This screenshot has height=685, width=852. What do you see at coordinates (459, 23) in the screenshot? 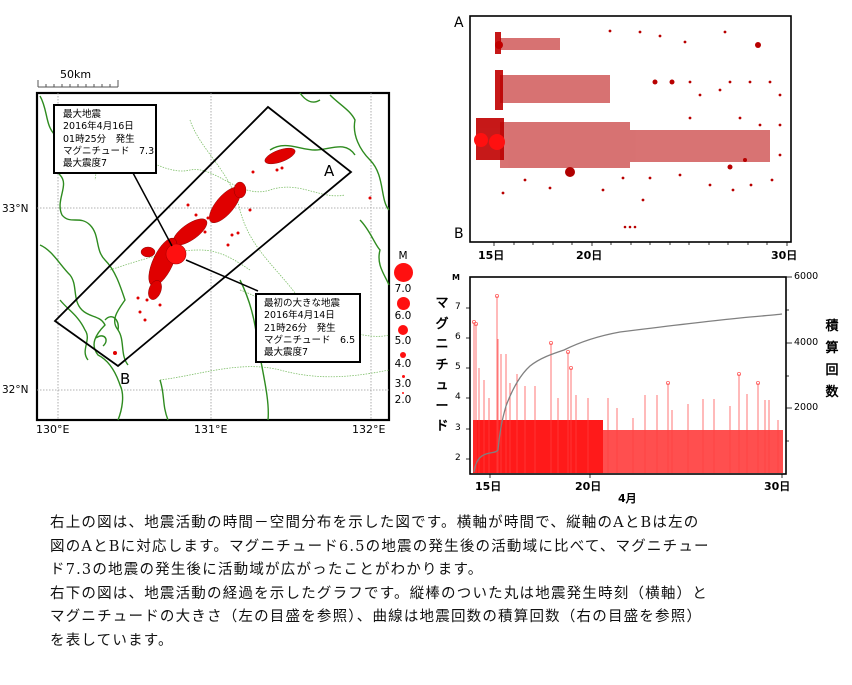
I see `axis-label-a: A` at bounding box center [459, 23].